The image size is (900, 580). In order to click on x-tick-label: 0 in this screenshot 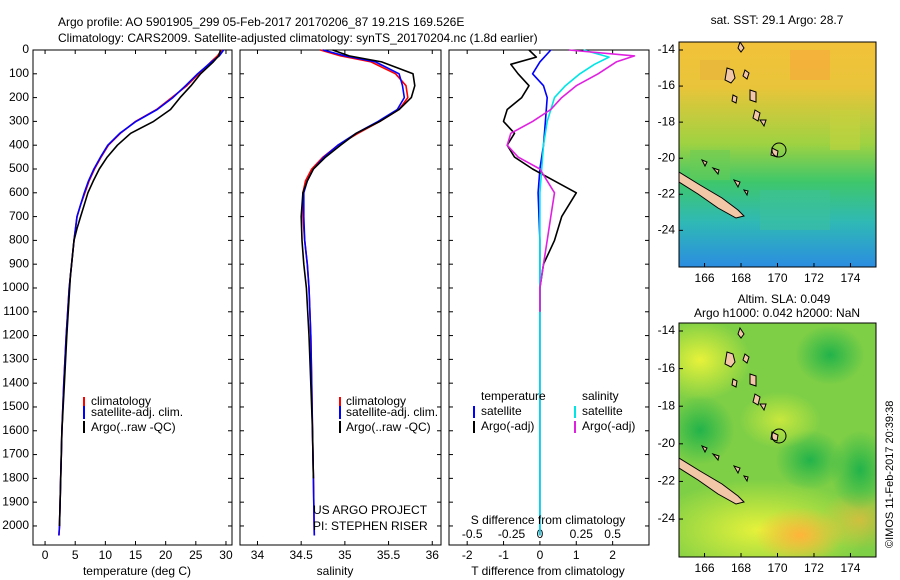, I will do `click(45, 555)`.